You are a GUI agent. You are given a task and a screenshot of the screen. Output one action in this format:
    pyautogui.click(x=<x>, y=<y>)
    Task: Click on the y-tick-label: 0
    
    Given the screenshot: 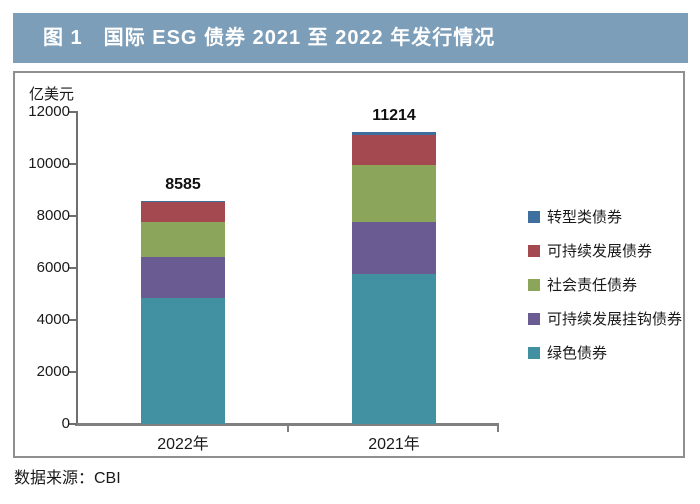 What is the action you would take?
    pyautogui.click(x=65, y=423)
    